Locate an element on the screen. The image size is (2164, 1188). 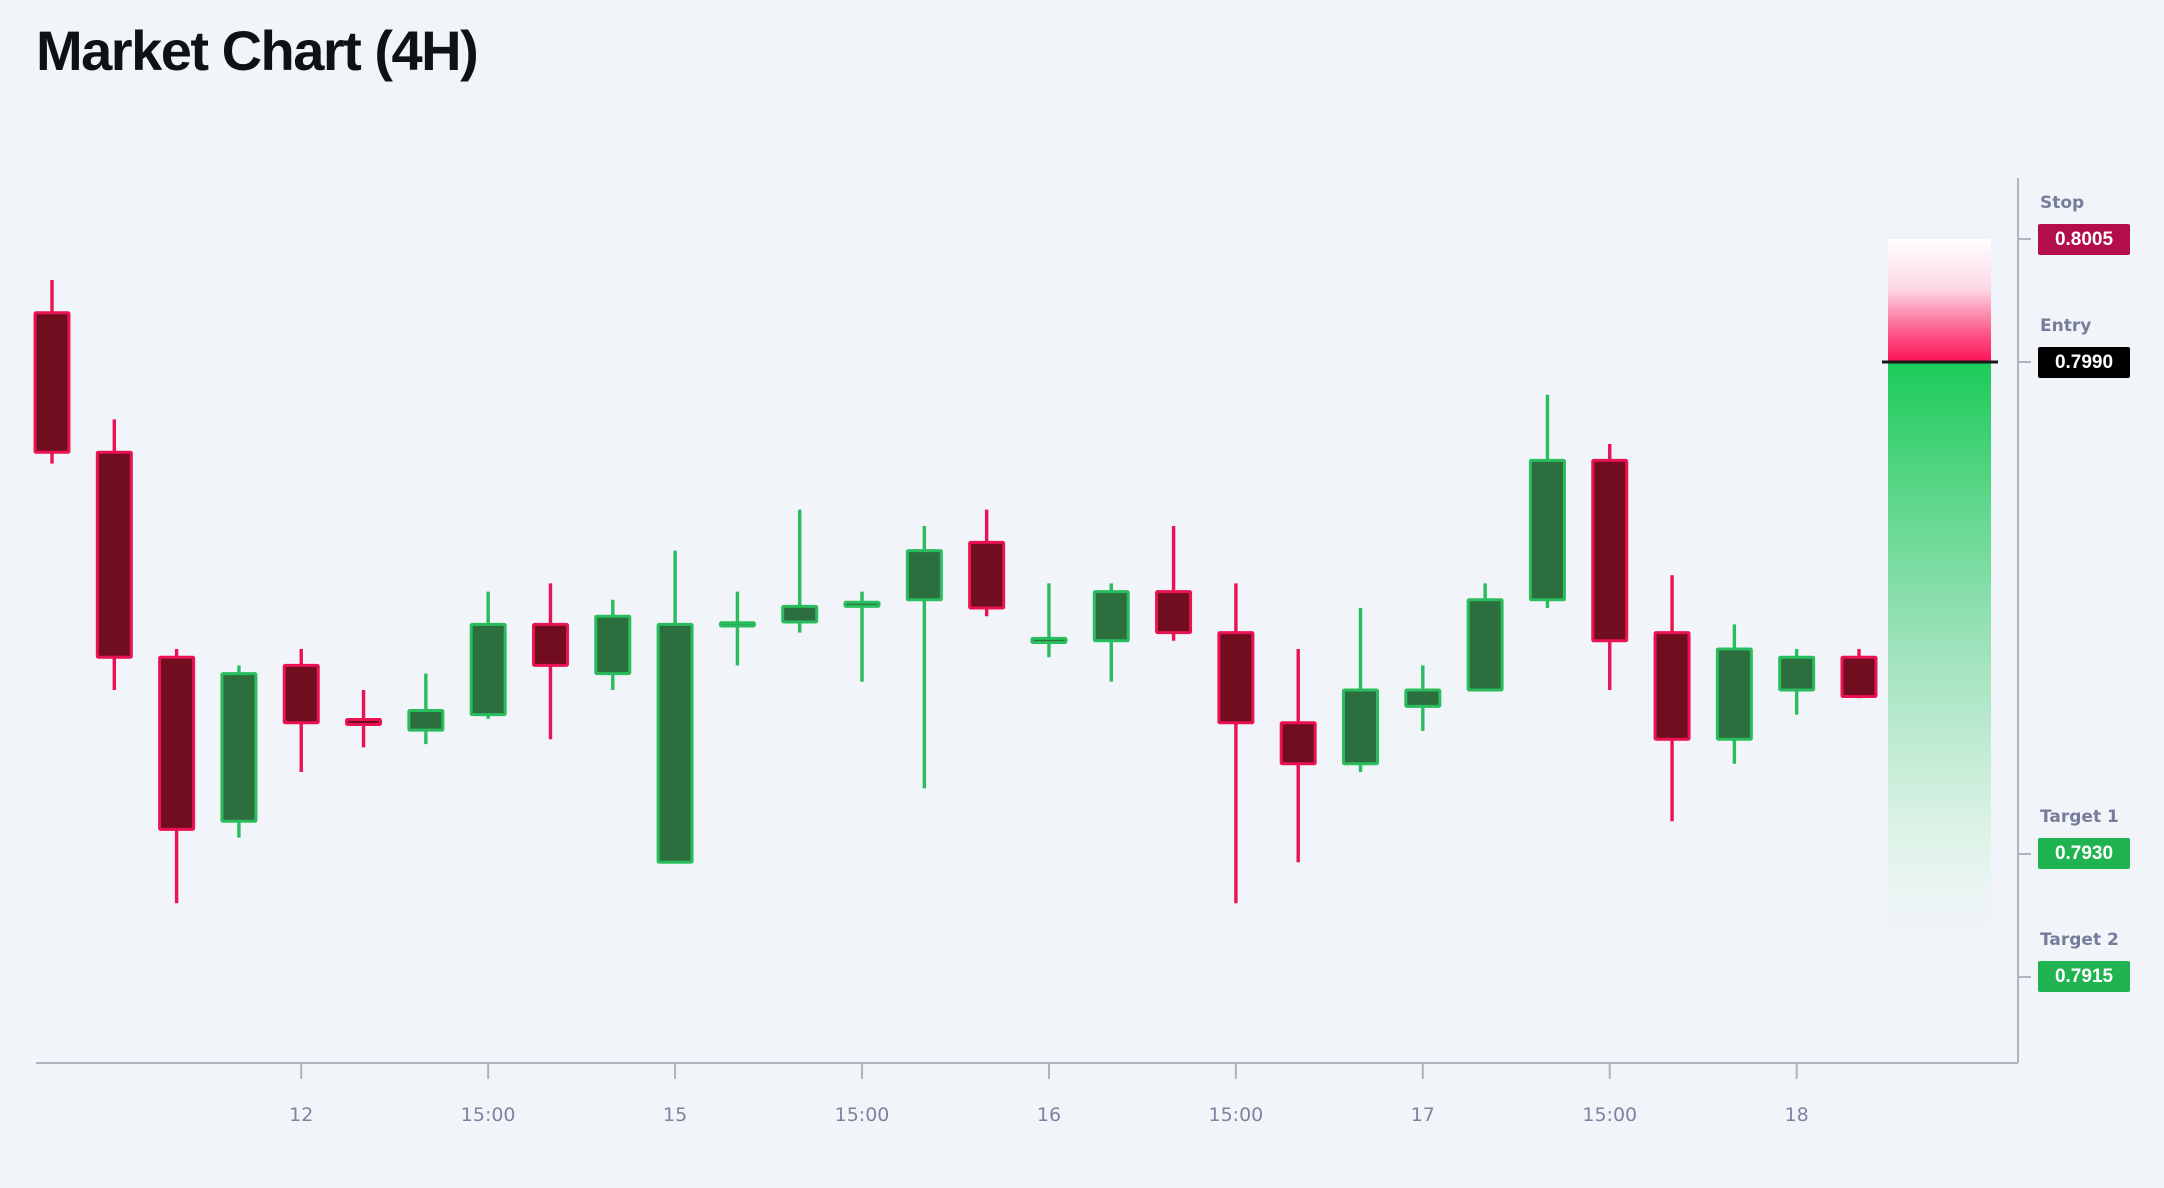
risk-zone is located at coordinates (1939, 300).